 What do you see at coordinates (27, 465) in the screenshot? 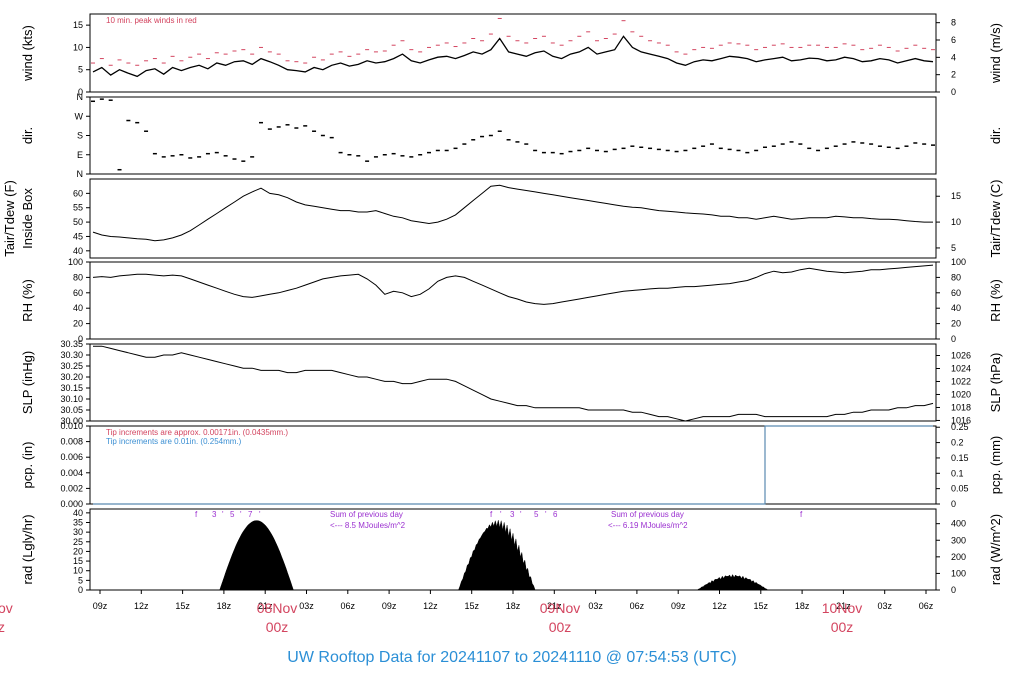
I see `pcp-ylabel: pcp. (in)` at bounding box center [27, 465].